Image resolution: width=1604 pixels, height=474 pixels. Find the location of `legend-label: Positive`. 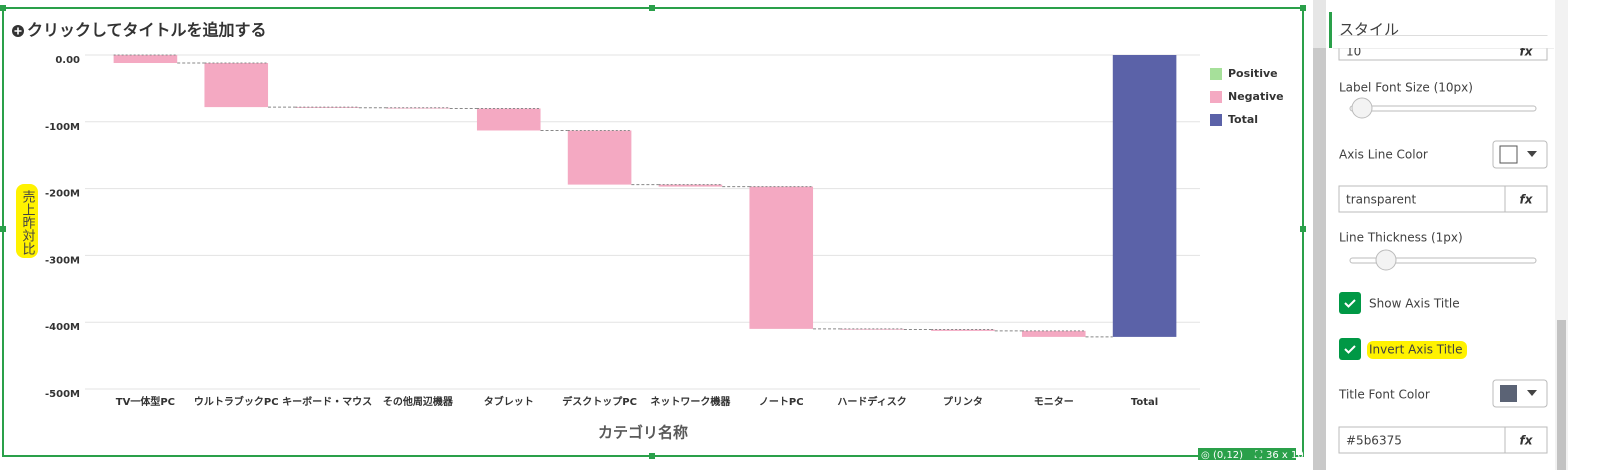

legend-label: Positive is located at coordinates (1253, 73).